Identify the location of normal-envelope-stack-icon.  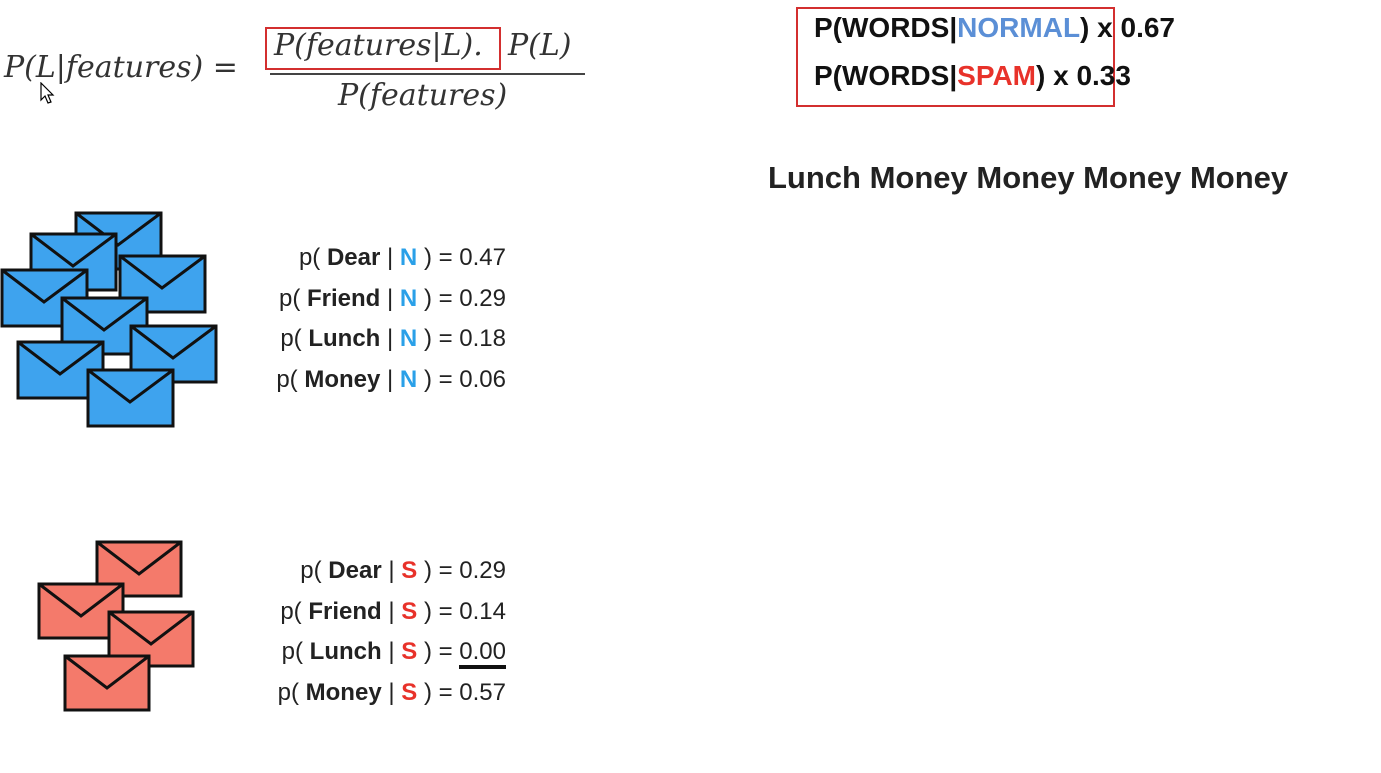
(109, 319).